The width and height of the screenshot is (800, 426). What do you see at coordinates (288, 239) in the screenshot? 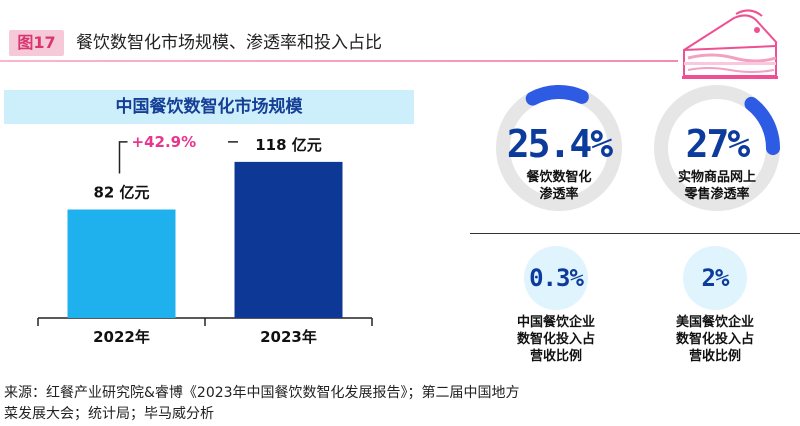
I see `bar-2023年` at bounding box center [288, 239].